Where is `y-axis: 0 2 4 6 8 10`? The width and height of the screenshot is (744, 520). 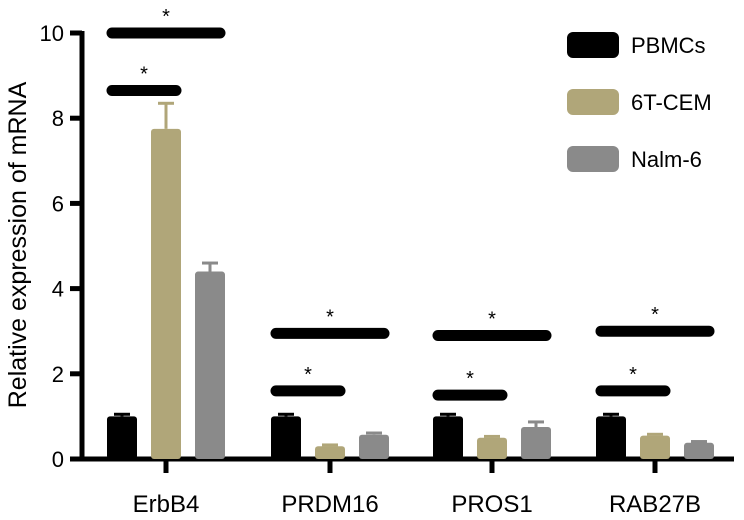
y-axis: 0 2 4 6 8 10 is located at coordinates (62, 246).